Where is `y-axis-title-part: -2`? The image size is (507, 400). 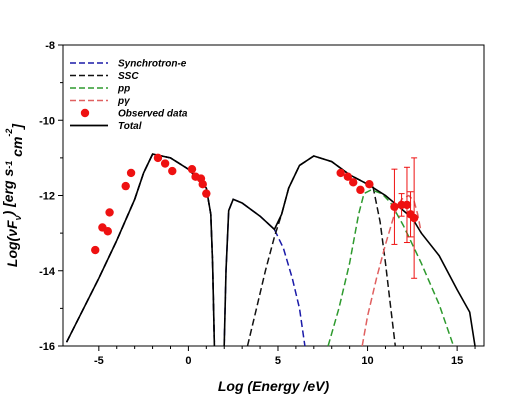
y-axis-title-part: -2 is located at coordinates (9, 133).